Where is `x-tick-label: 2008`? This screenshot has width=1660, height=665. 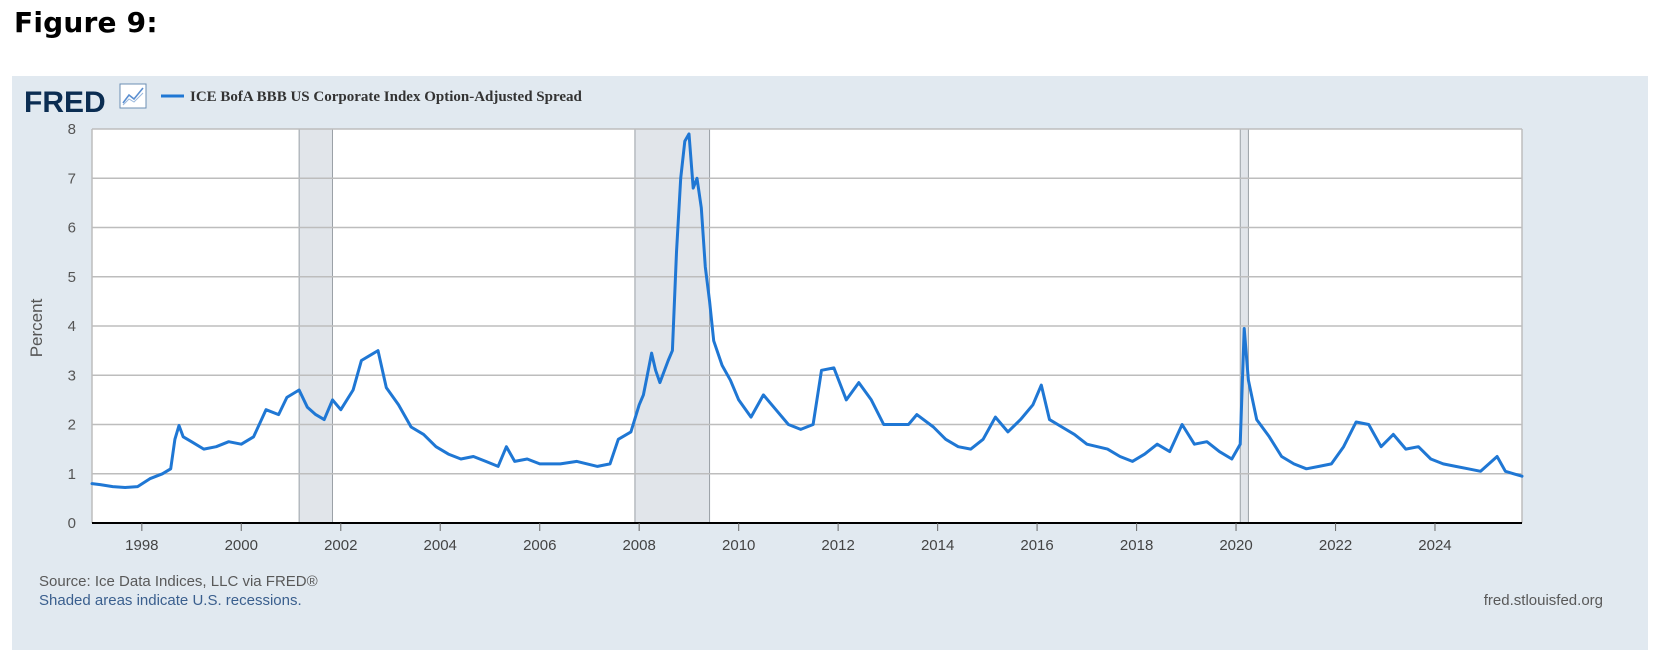
x-tick-label: 2008 is located at coordinates (638, 545).